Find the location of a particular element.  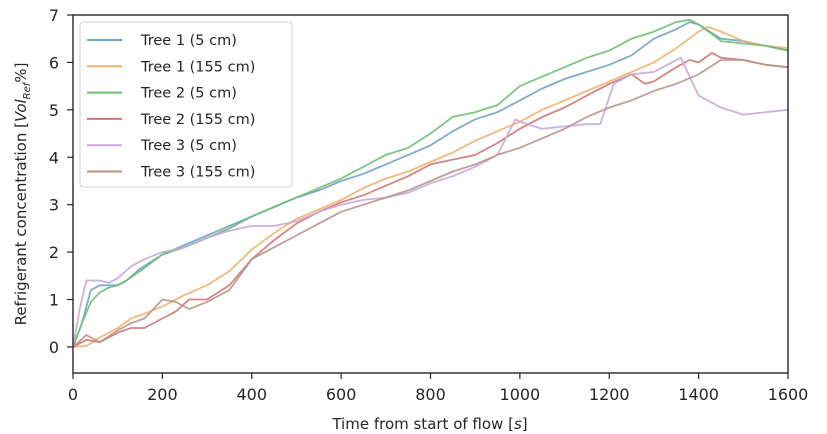

y-tick-label: 0 is located at coordinates (54, 347).